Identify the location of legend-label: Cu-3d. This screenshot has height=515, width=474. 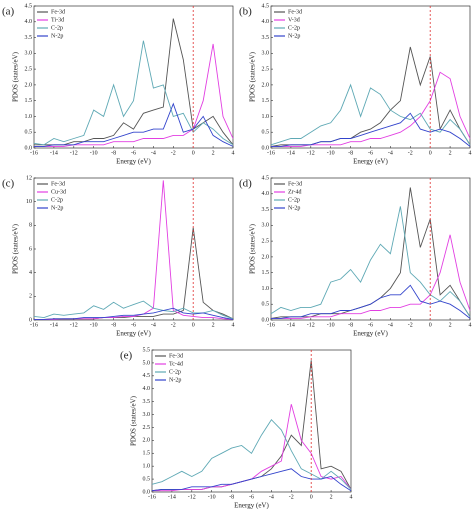
(58, 192).